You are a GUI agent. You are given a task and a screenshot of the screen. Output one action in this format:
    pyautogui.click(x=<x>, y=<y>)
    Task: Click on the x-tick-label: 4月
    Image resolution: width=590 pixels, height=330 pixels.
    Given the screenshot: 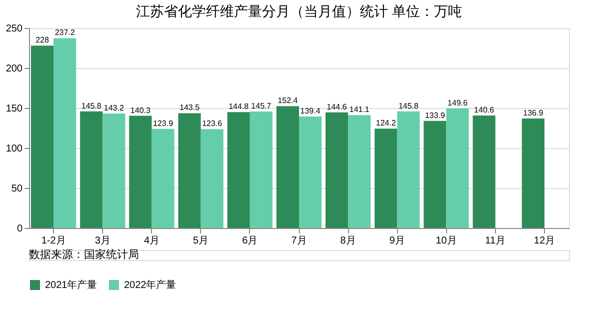 What is the action you would take?
    pyautogui.click(x=152, y=241)
    